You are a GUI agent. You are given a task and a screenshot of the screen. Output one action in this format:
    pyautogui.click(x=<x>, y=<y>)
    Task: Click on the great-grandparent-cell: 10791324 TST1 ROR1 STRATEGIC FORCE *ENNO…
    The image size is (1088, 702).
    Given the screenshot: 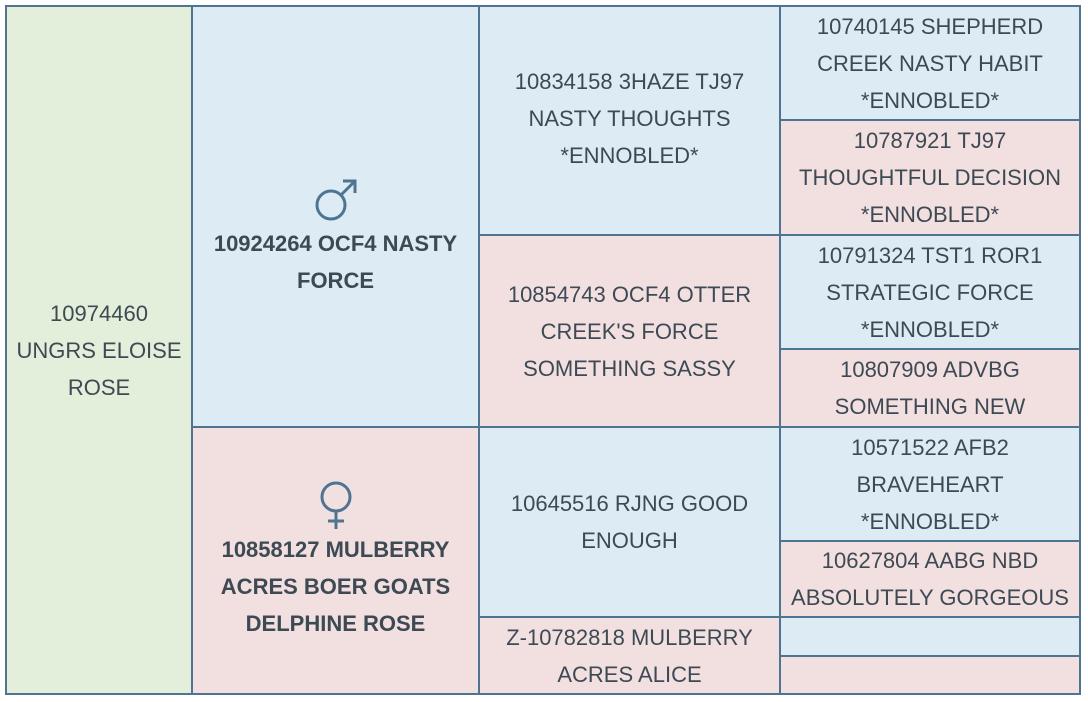 What is the action you would take?
    pyautogui.click(x=930, y=292)
    